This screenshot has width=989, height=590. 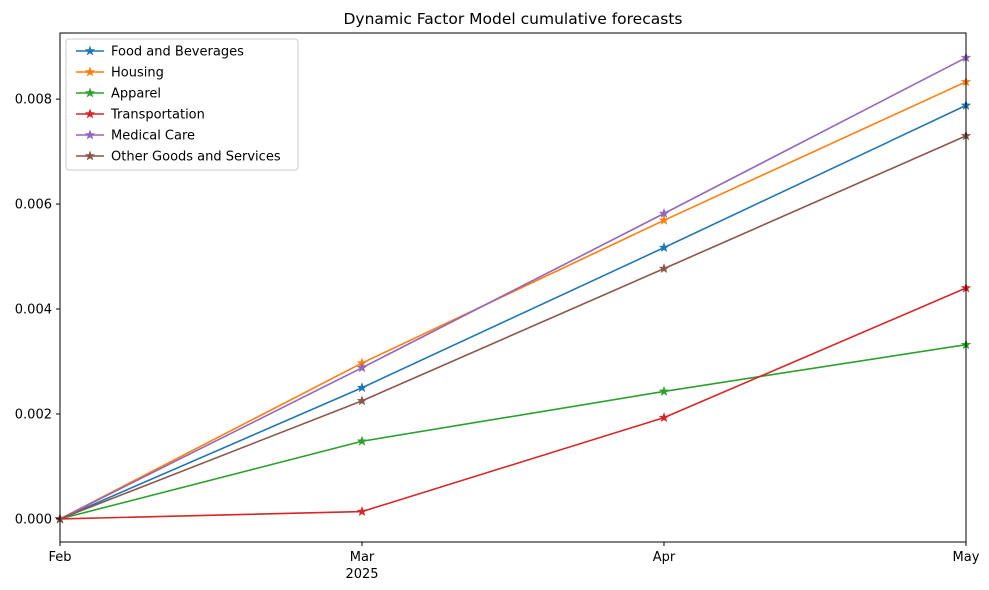 What do you see at coordinates (33, 100) in the screenshot?
I see `y-tick-label: 0.008` at bounding box center [33, 100].